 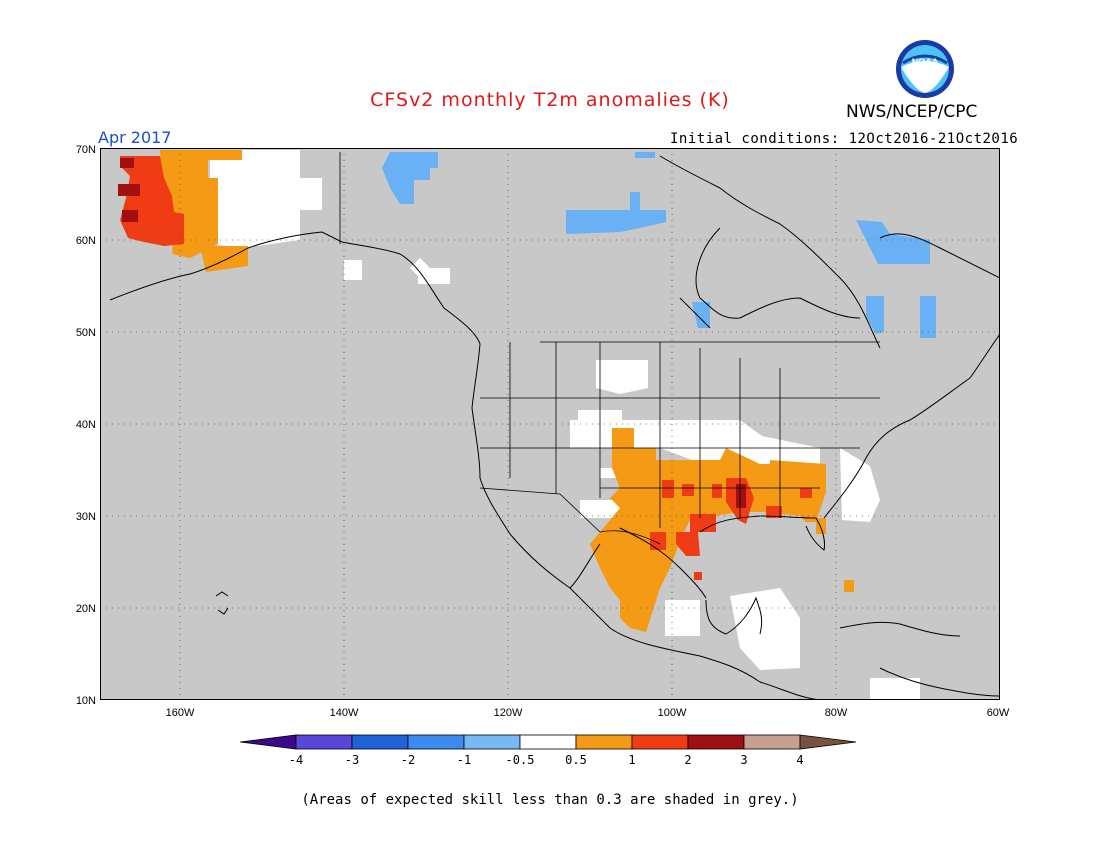 What do you see at coordinates (135, 137) in the screenshot?
I see `valid-period-label: Apr 2017` at bounding box center [135, 137].